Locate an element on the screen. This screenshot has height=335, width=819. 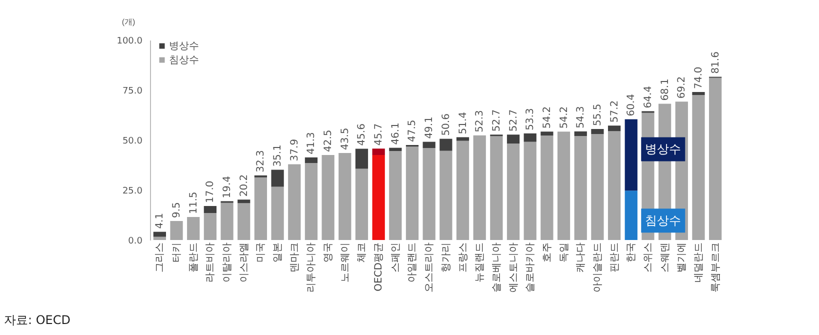
x-tick-label: 네덜란드 is located at coordinates (698, 262).